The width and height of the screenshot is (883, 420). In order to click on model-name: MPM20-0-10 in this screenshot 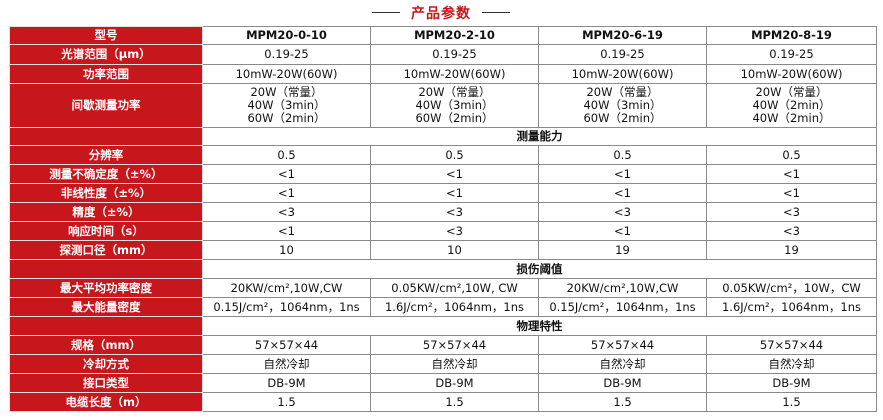, I will do `click(286, 35)`.